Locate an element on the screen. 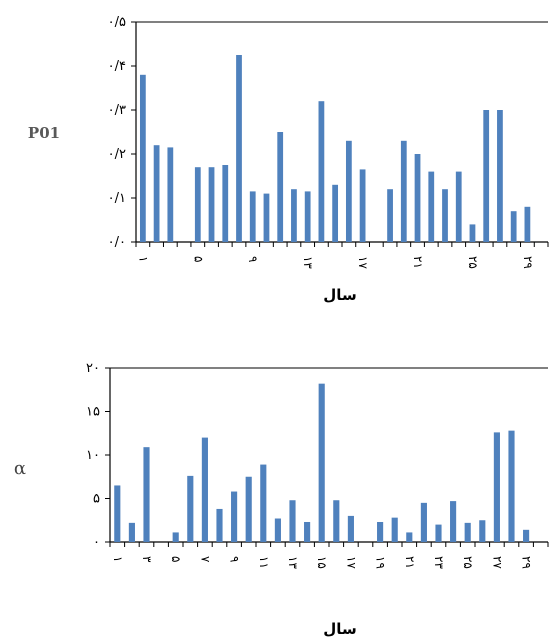 Image resolution: width=553 pixels, height=640 pixels. alpha-x-tick-label: ۱۵ is located at coordinates (322, 562).